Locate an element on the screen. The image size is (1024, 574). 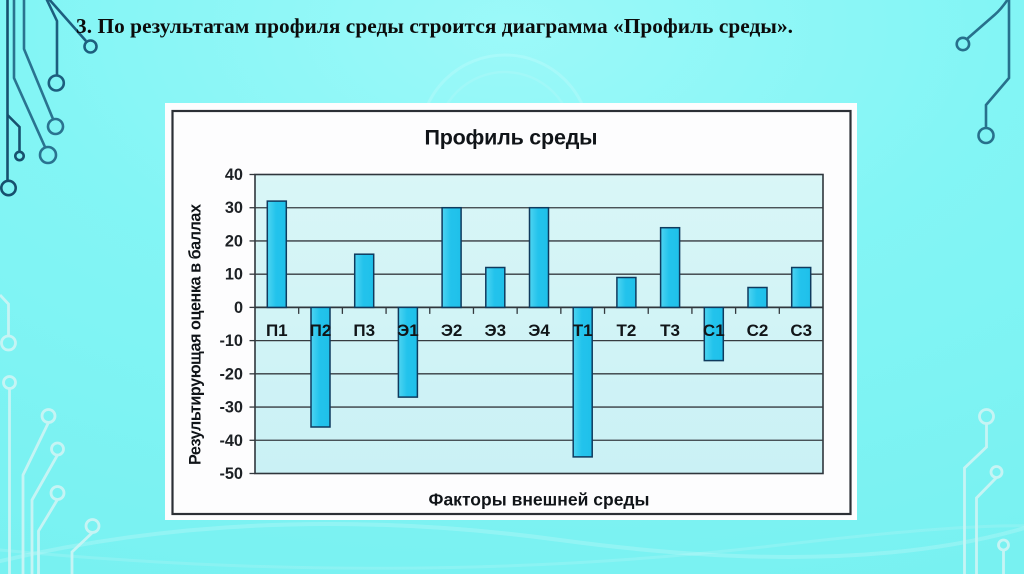
svg-text: -50 is located at coordinates (231, 474).